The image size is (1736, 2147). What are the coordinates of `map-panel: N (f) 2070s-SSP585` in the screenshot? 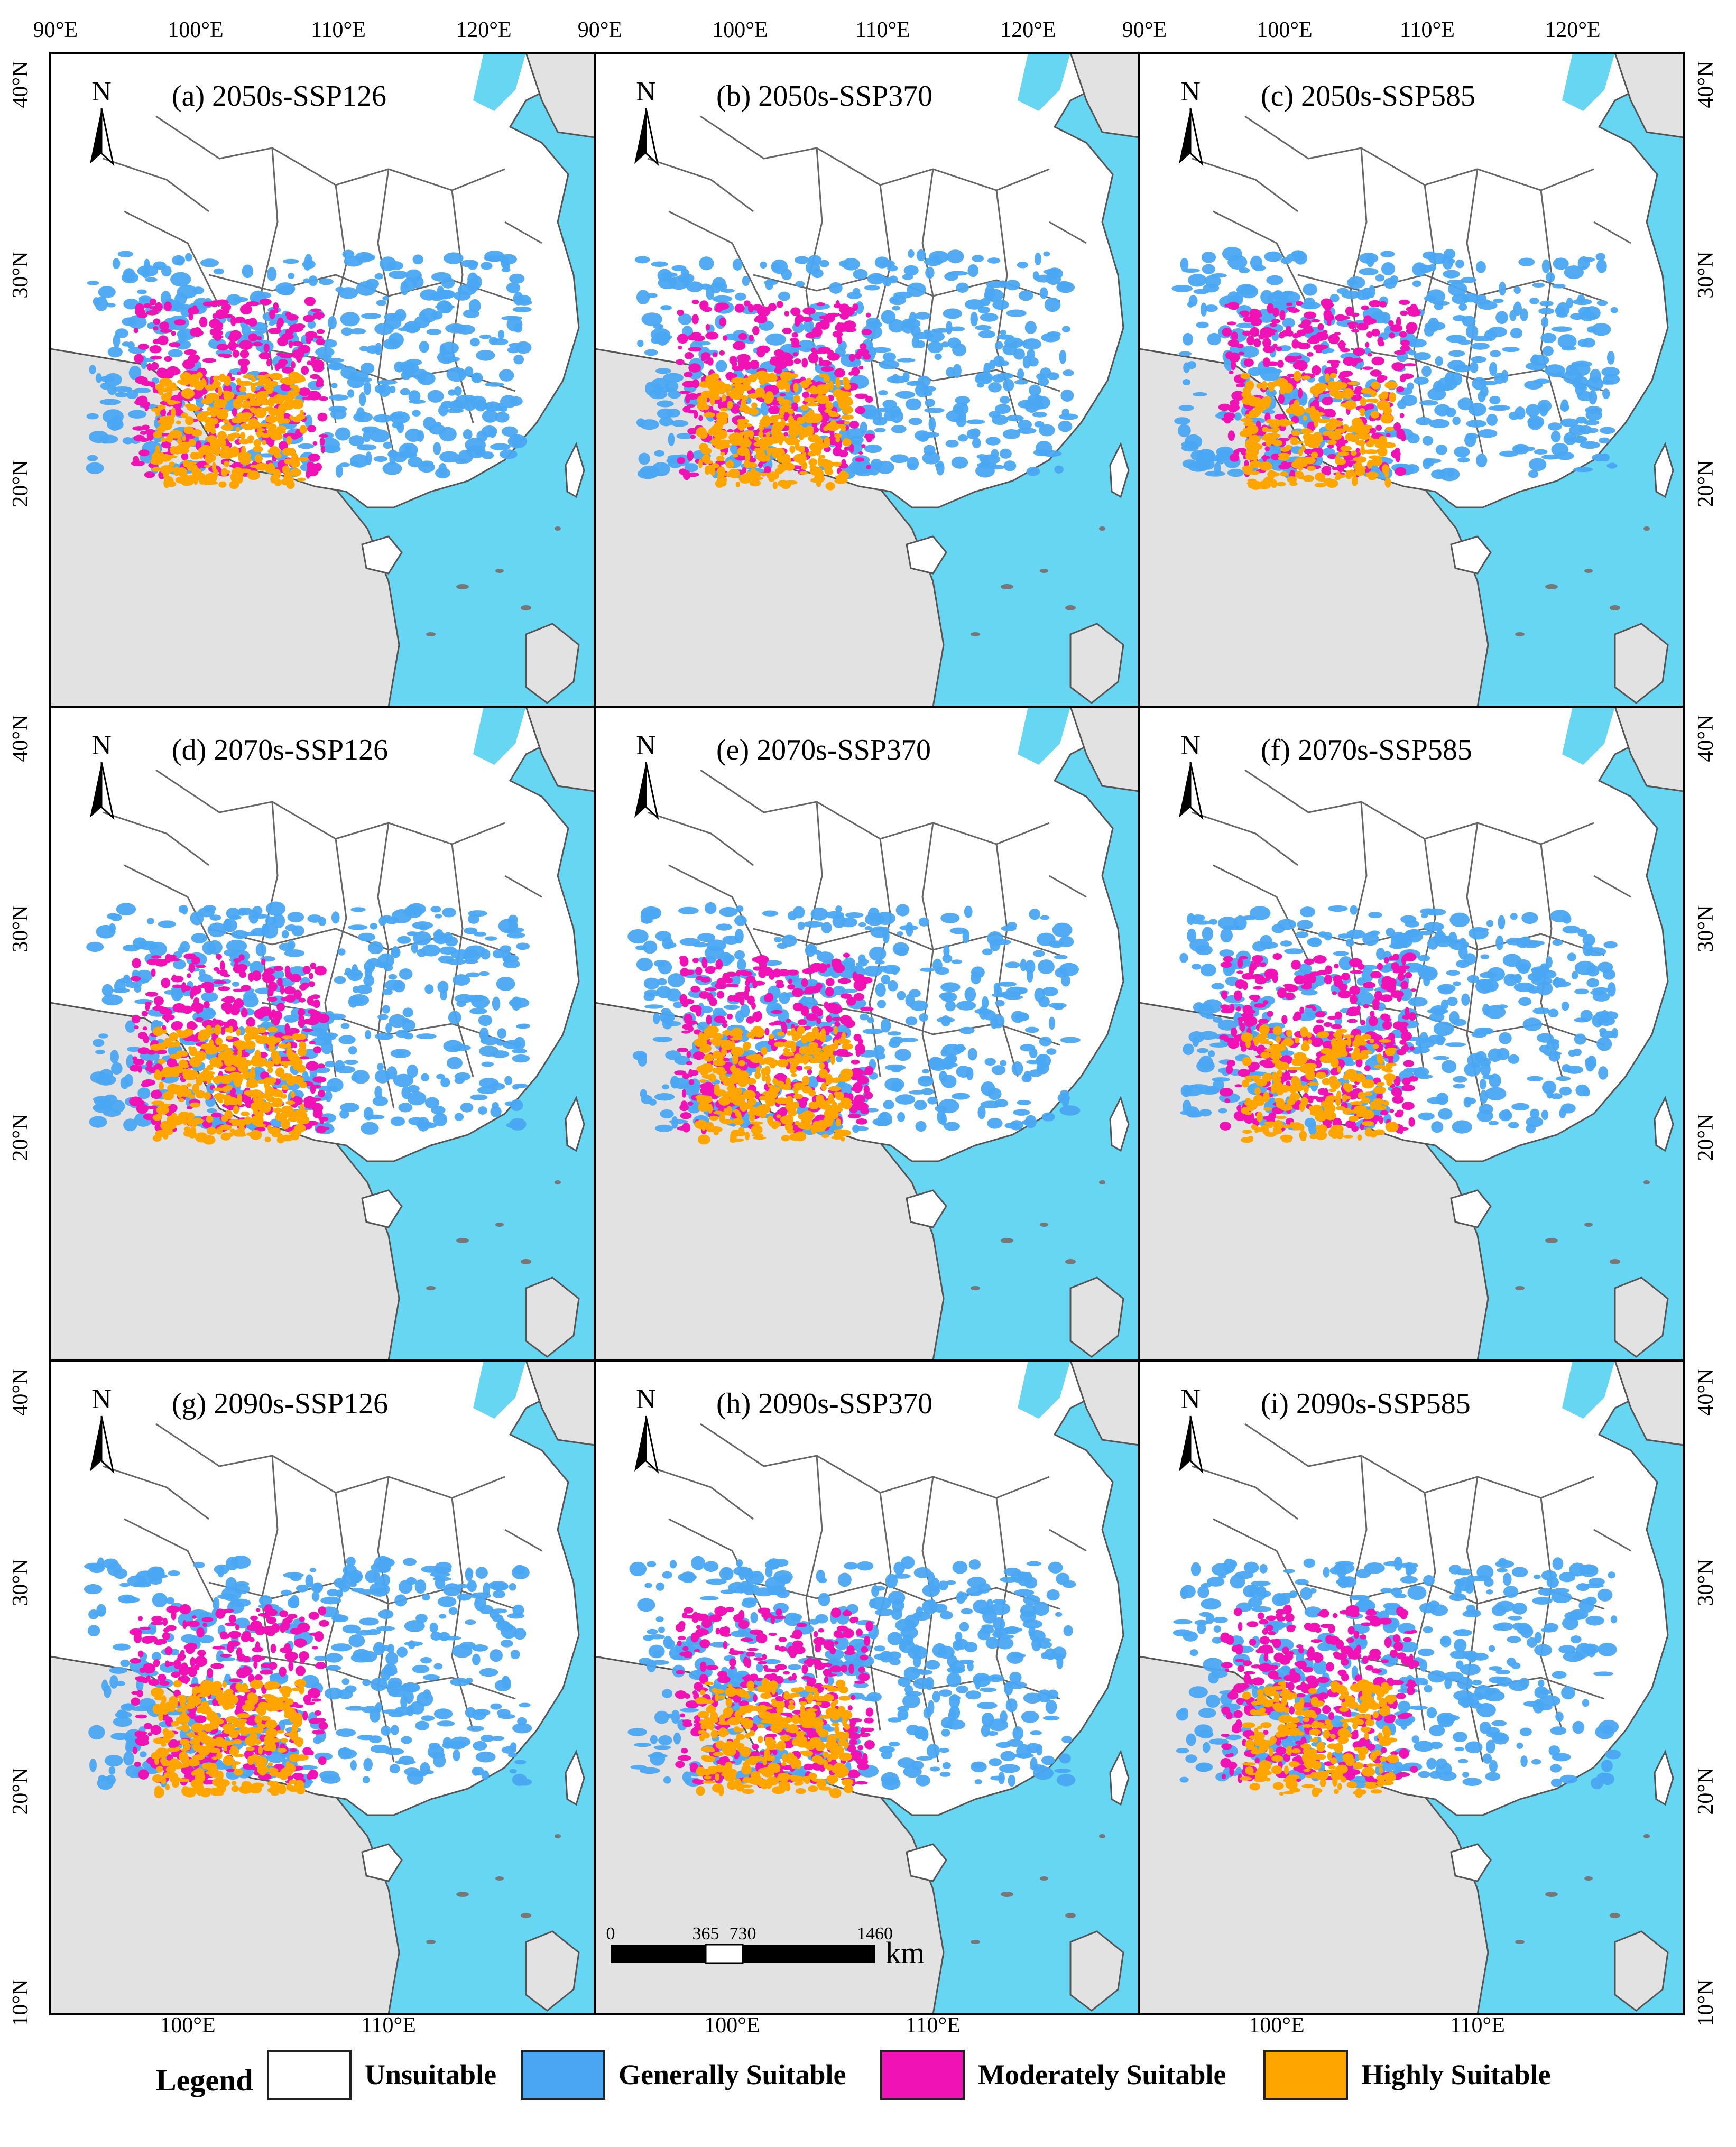 It's located at (1411, 1034).